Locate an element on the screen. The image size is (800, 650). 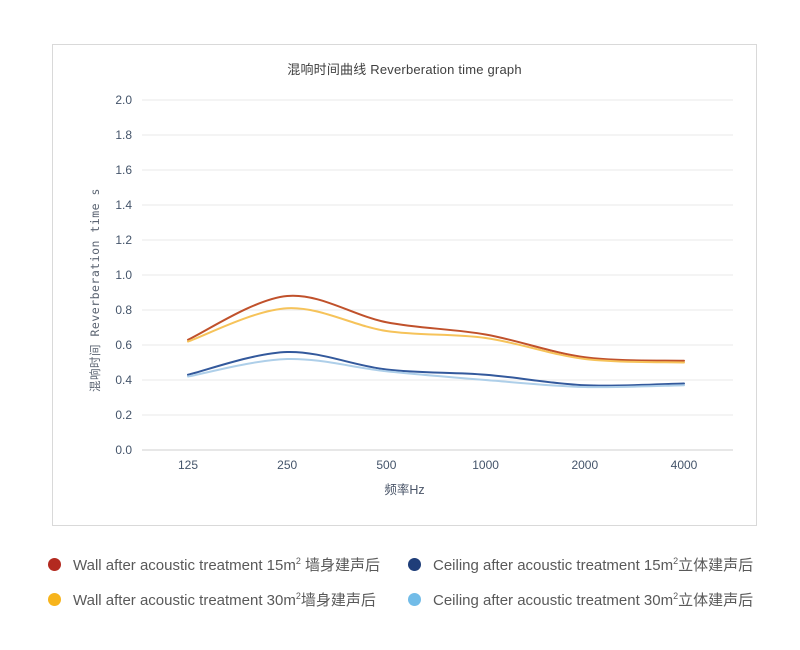
legend-item-wall-15: Wall after acoustic treatment 15m2 墙身建声后 is located at coordinates (228, 564).